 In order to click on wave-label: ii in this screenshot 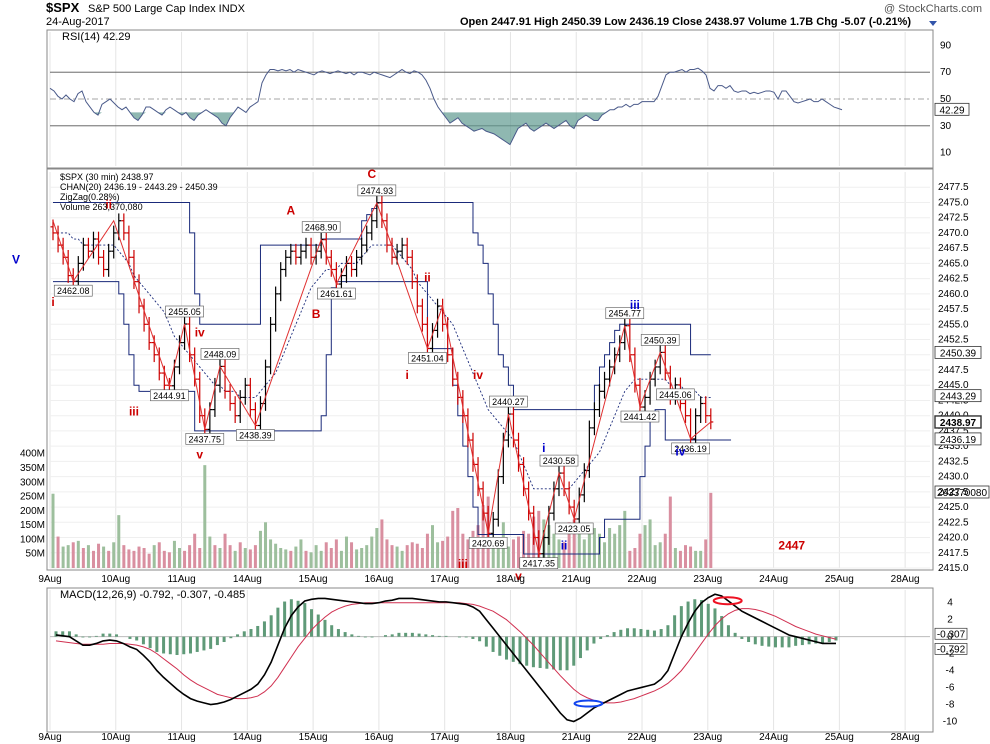, I will do `click(108, 205)`.